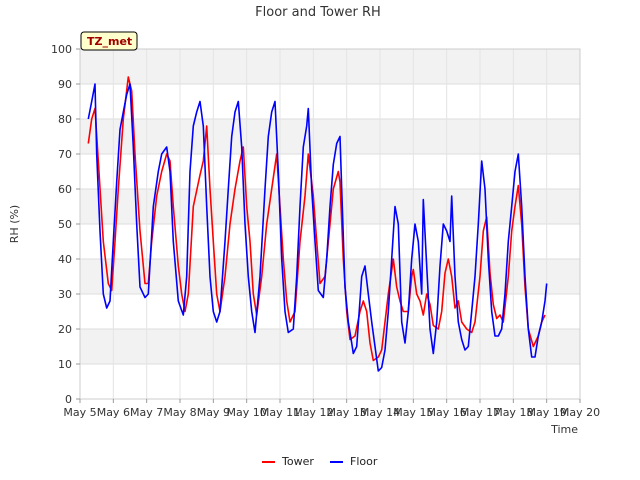 This screenshot has height=480, width=640. I want to click on y-tick-label: 40, so click(65, 259).